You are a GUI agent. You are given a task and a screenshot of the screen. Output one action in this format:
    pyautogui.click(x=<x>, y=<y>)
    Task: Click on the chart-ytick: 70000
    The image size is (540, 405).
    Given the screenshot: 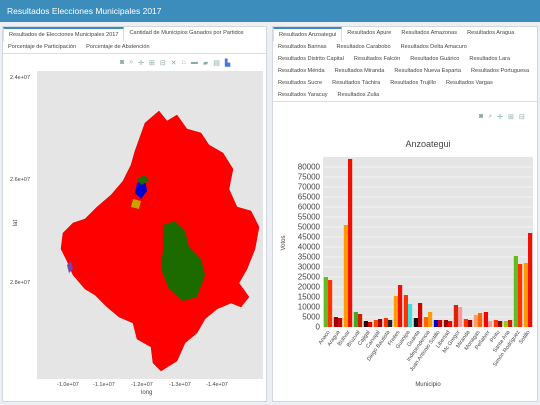 What is the action you would take?
    pyautogui.click(x=309, y=187)
    